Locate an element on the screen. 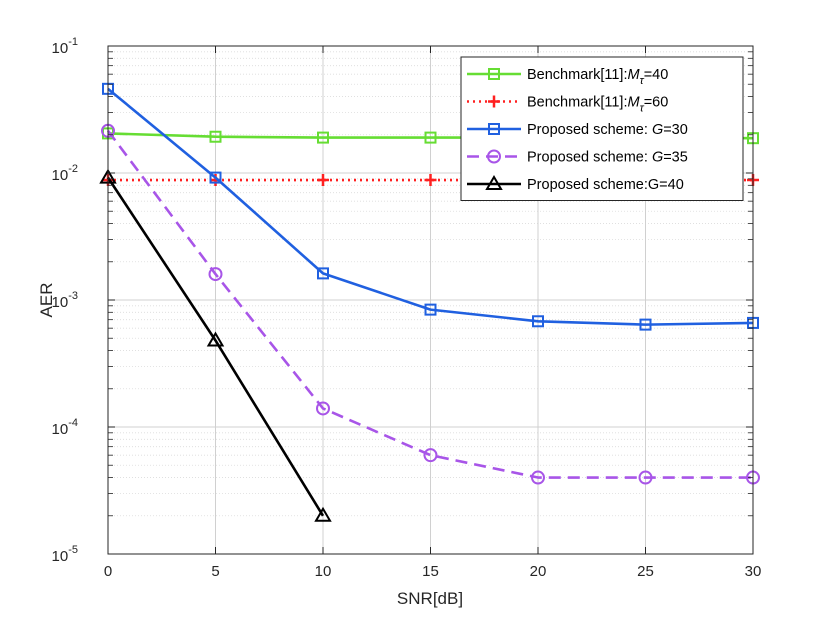 The width and height of the screenshot is (830, 623). x-tick-label: 25 is located at coordinates (645, 571).